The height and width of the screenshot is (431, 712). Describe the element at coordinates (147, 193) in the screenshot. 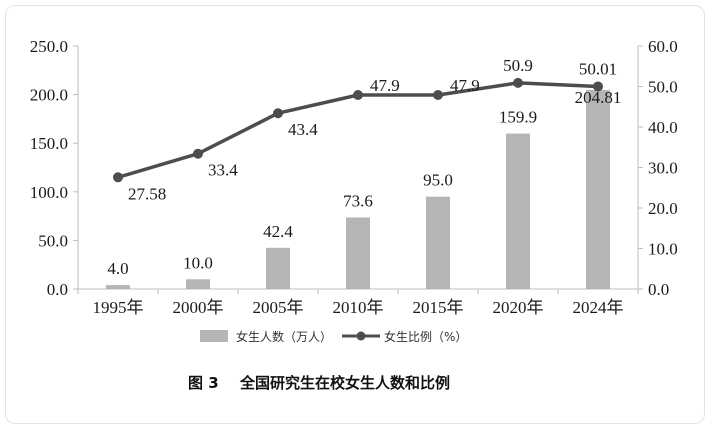

I see `line-value-label: 27.58` at that location.